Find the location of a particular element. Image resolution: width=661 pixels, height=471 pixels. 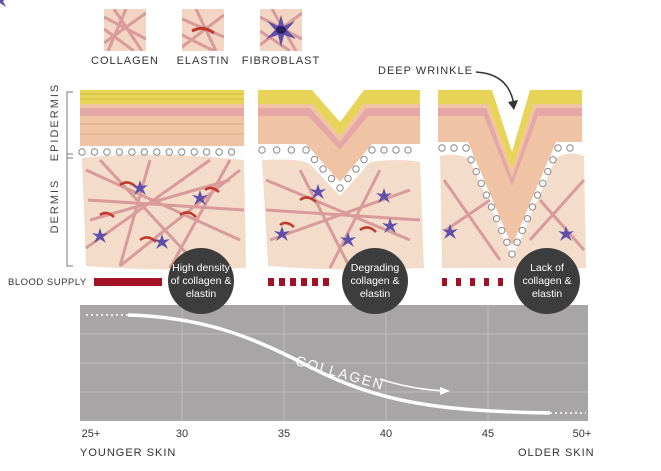

tick-25: 25+ is located at coordinates (91, 434).